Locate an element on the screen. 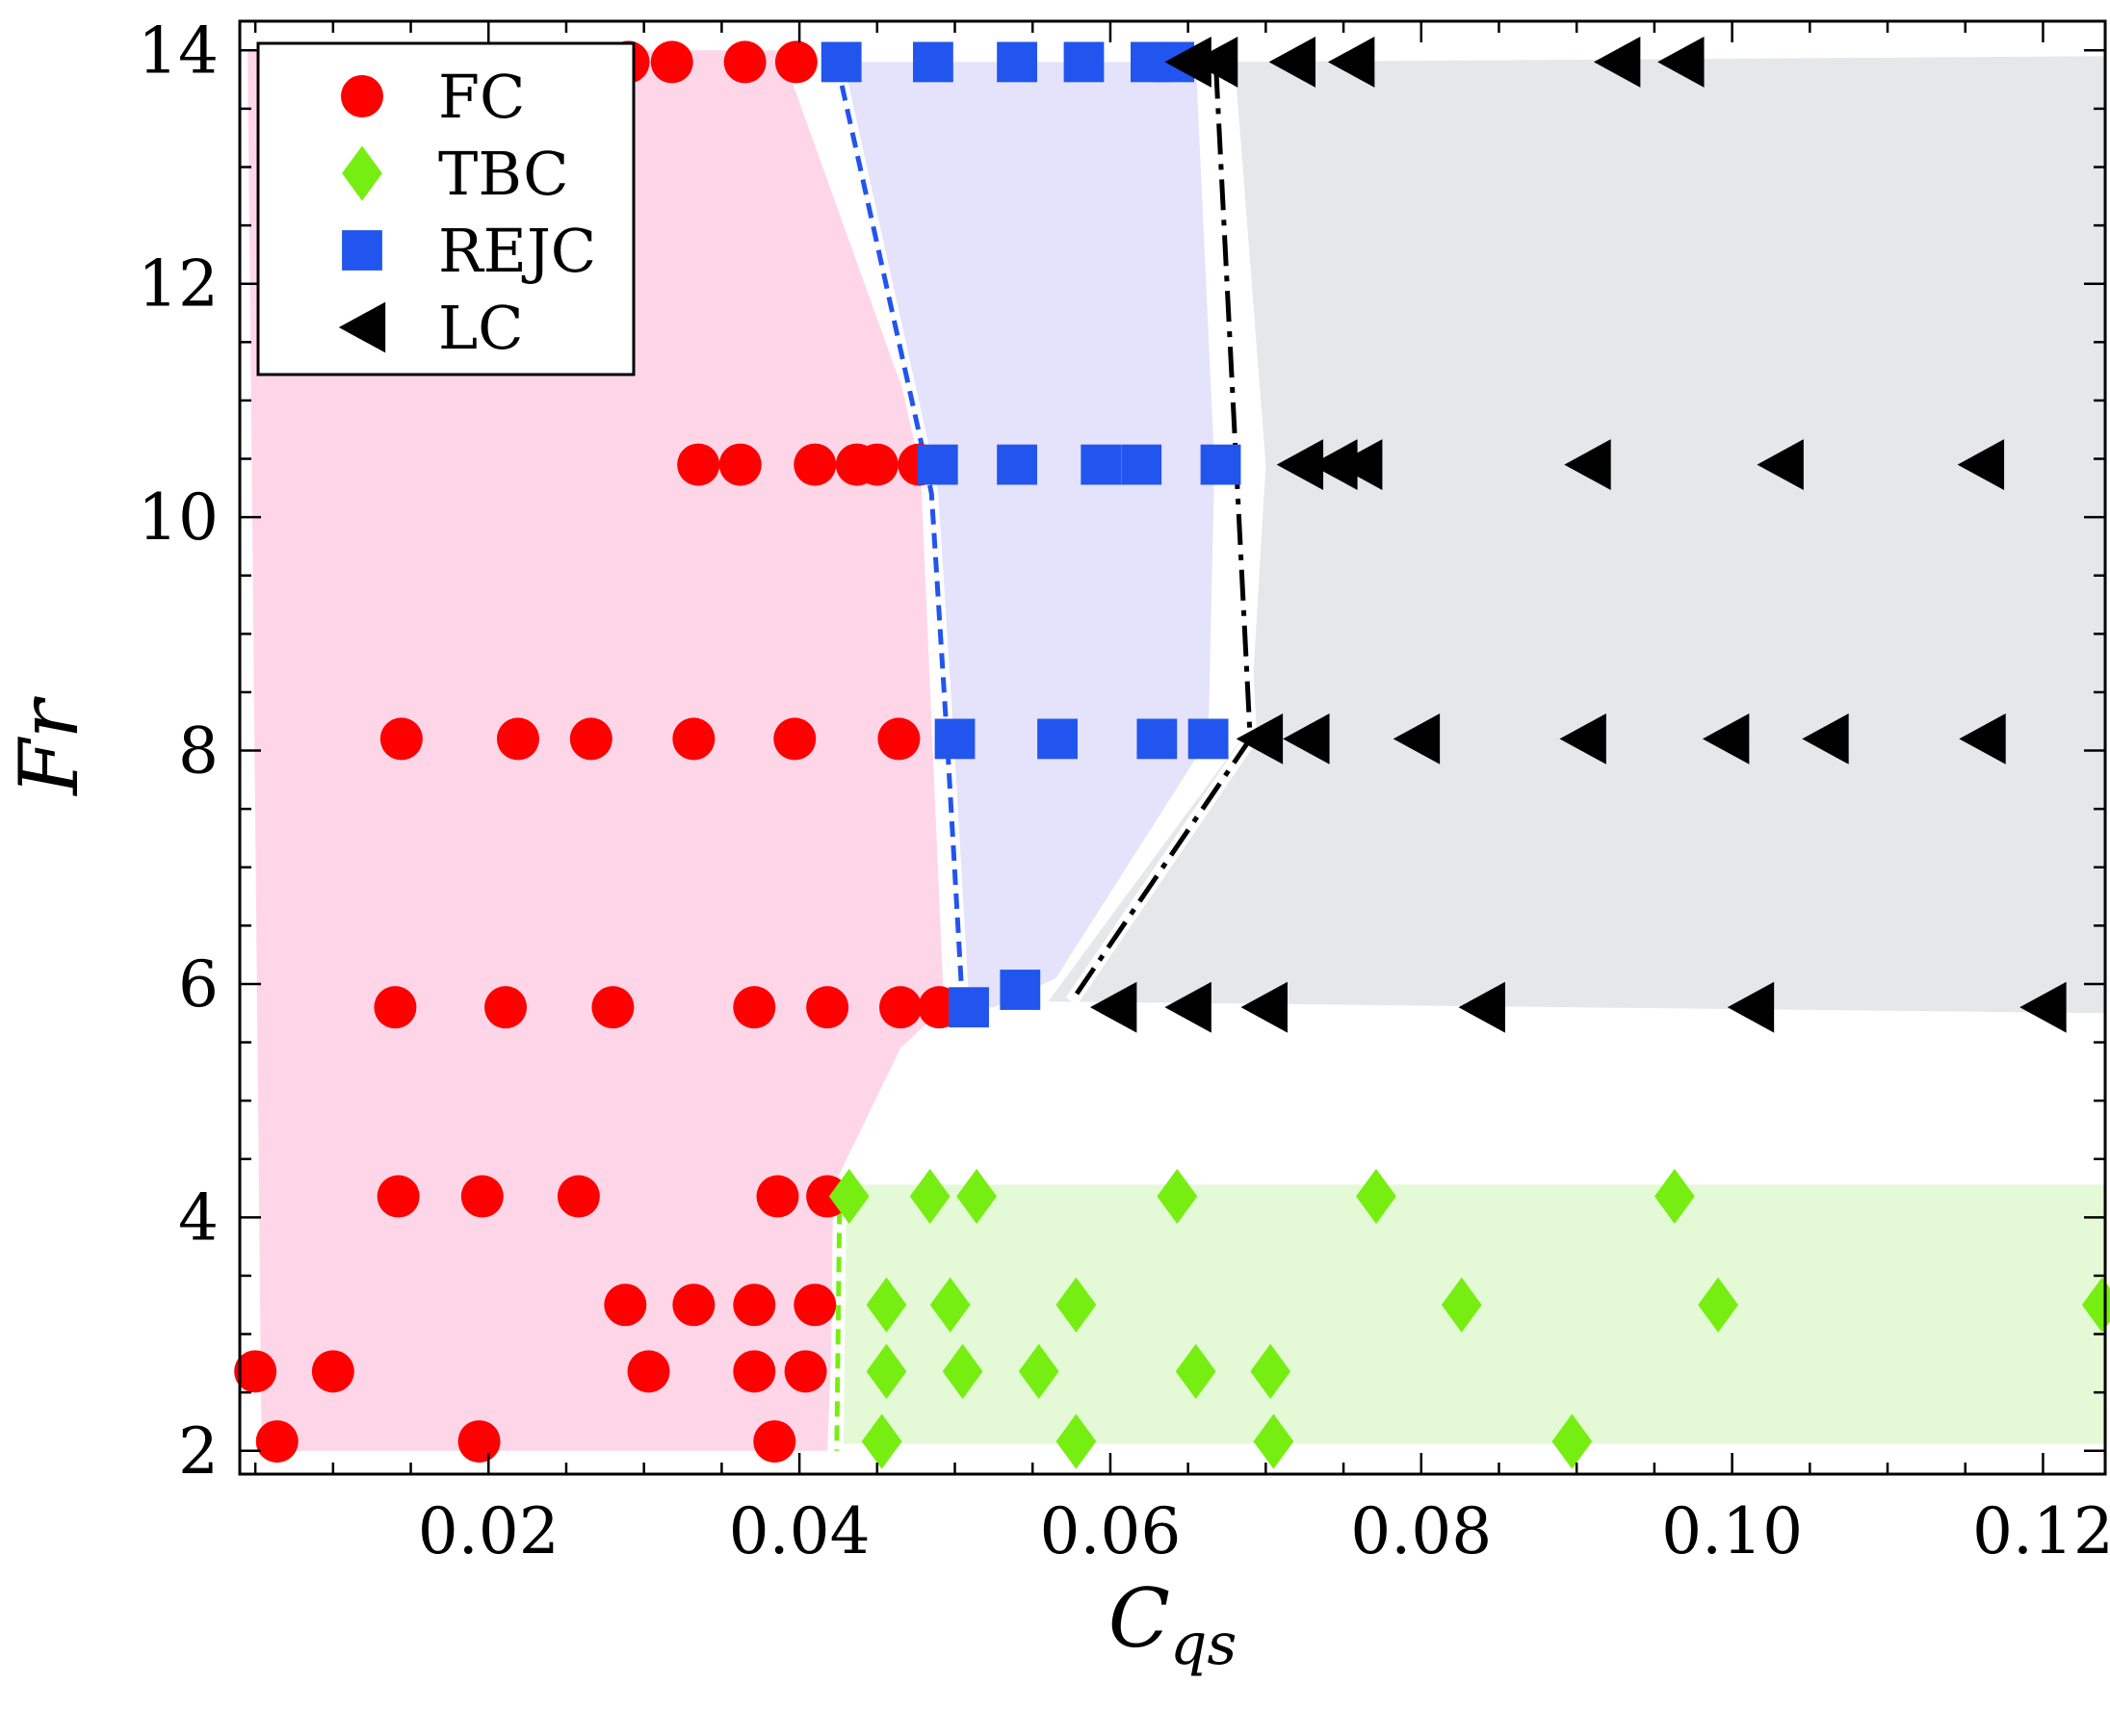  region-rejc is located at coordinates (1028, 535).